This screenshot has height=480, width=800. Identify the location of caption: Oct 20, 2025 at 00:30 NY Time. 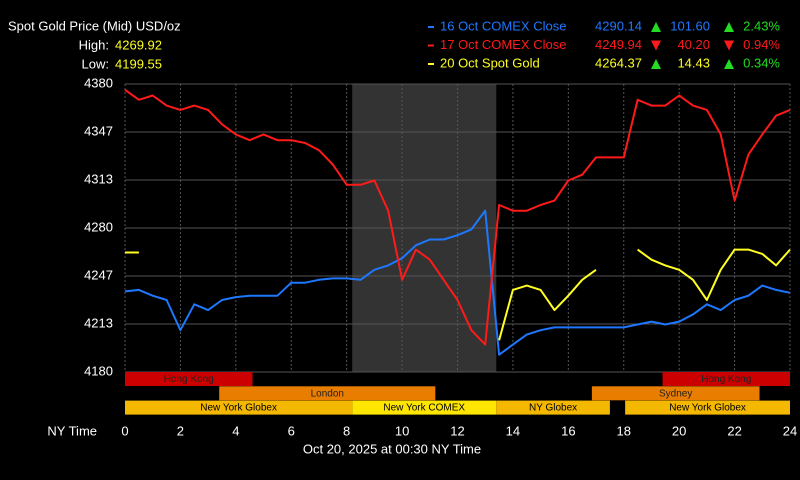
(392, 448).